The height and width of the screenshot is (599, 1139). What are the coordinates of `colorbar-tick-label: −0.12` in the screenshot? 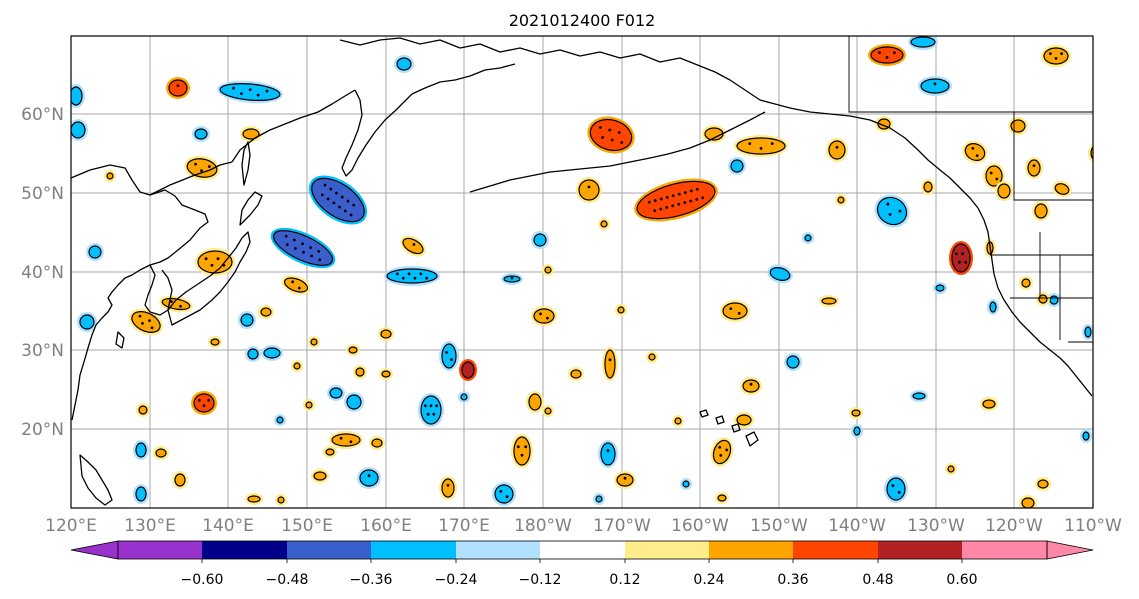 It's located at (540, 580).